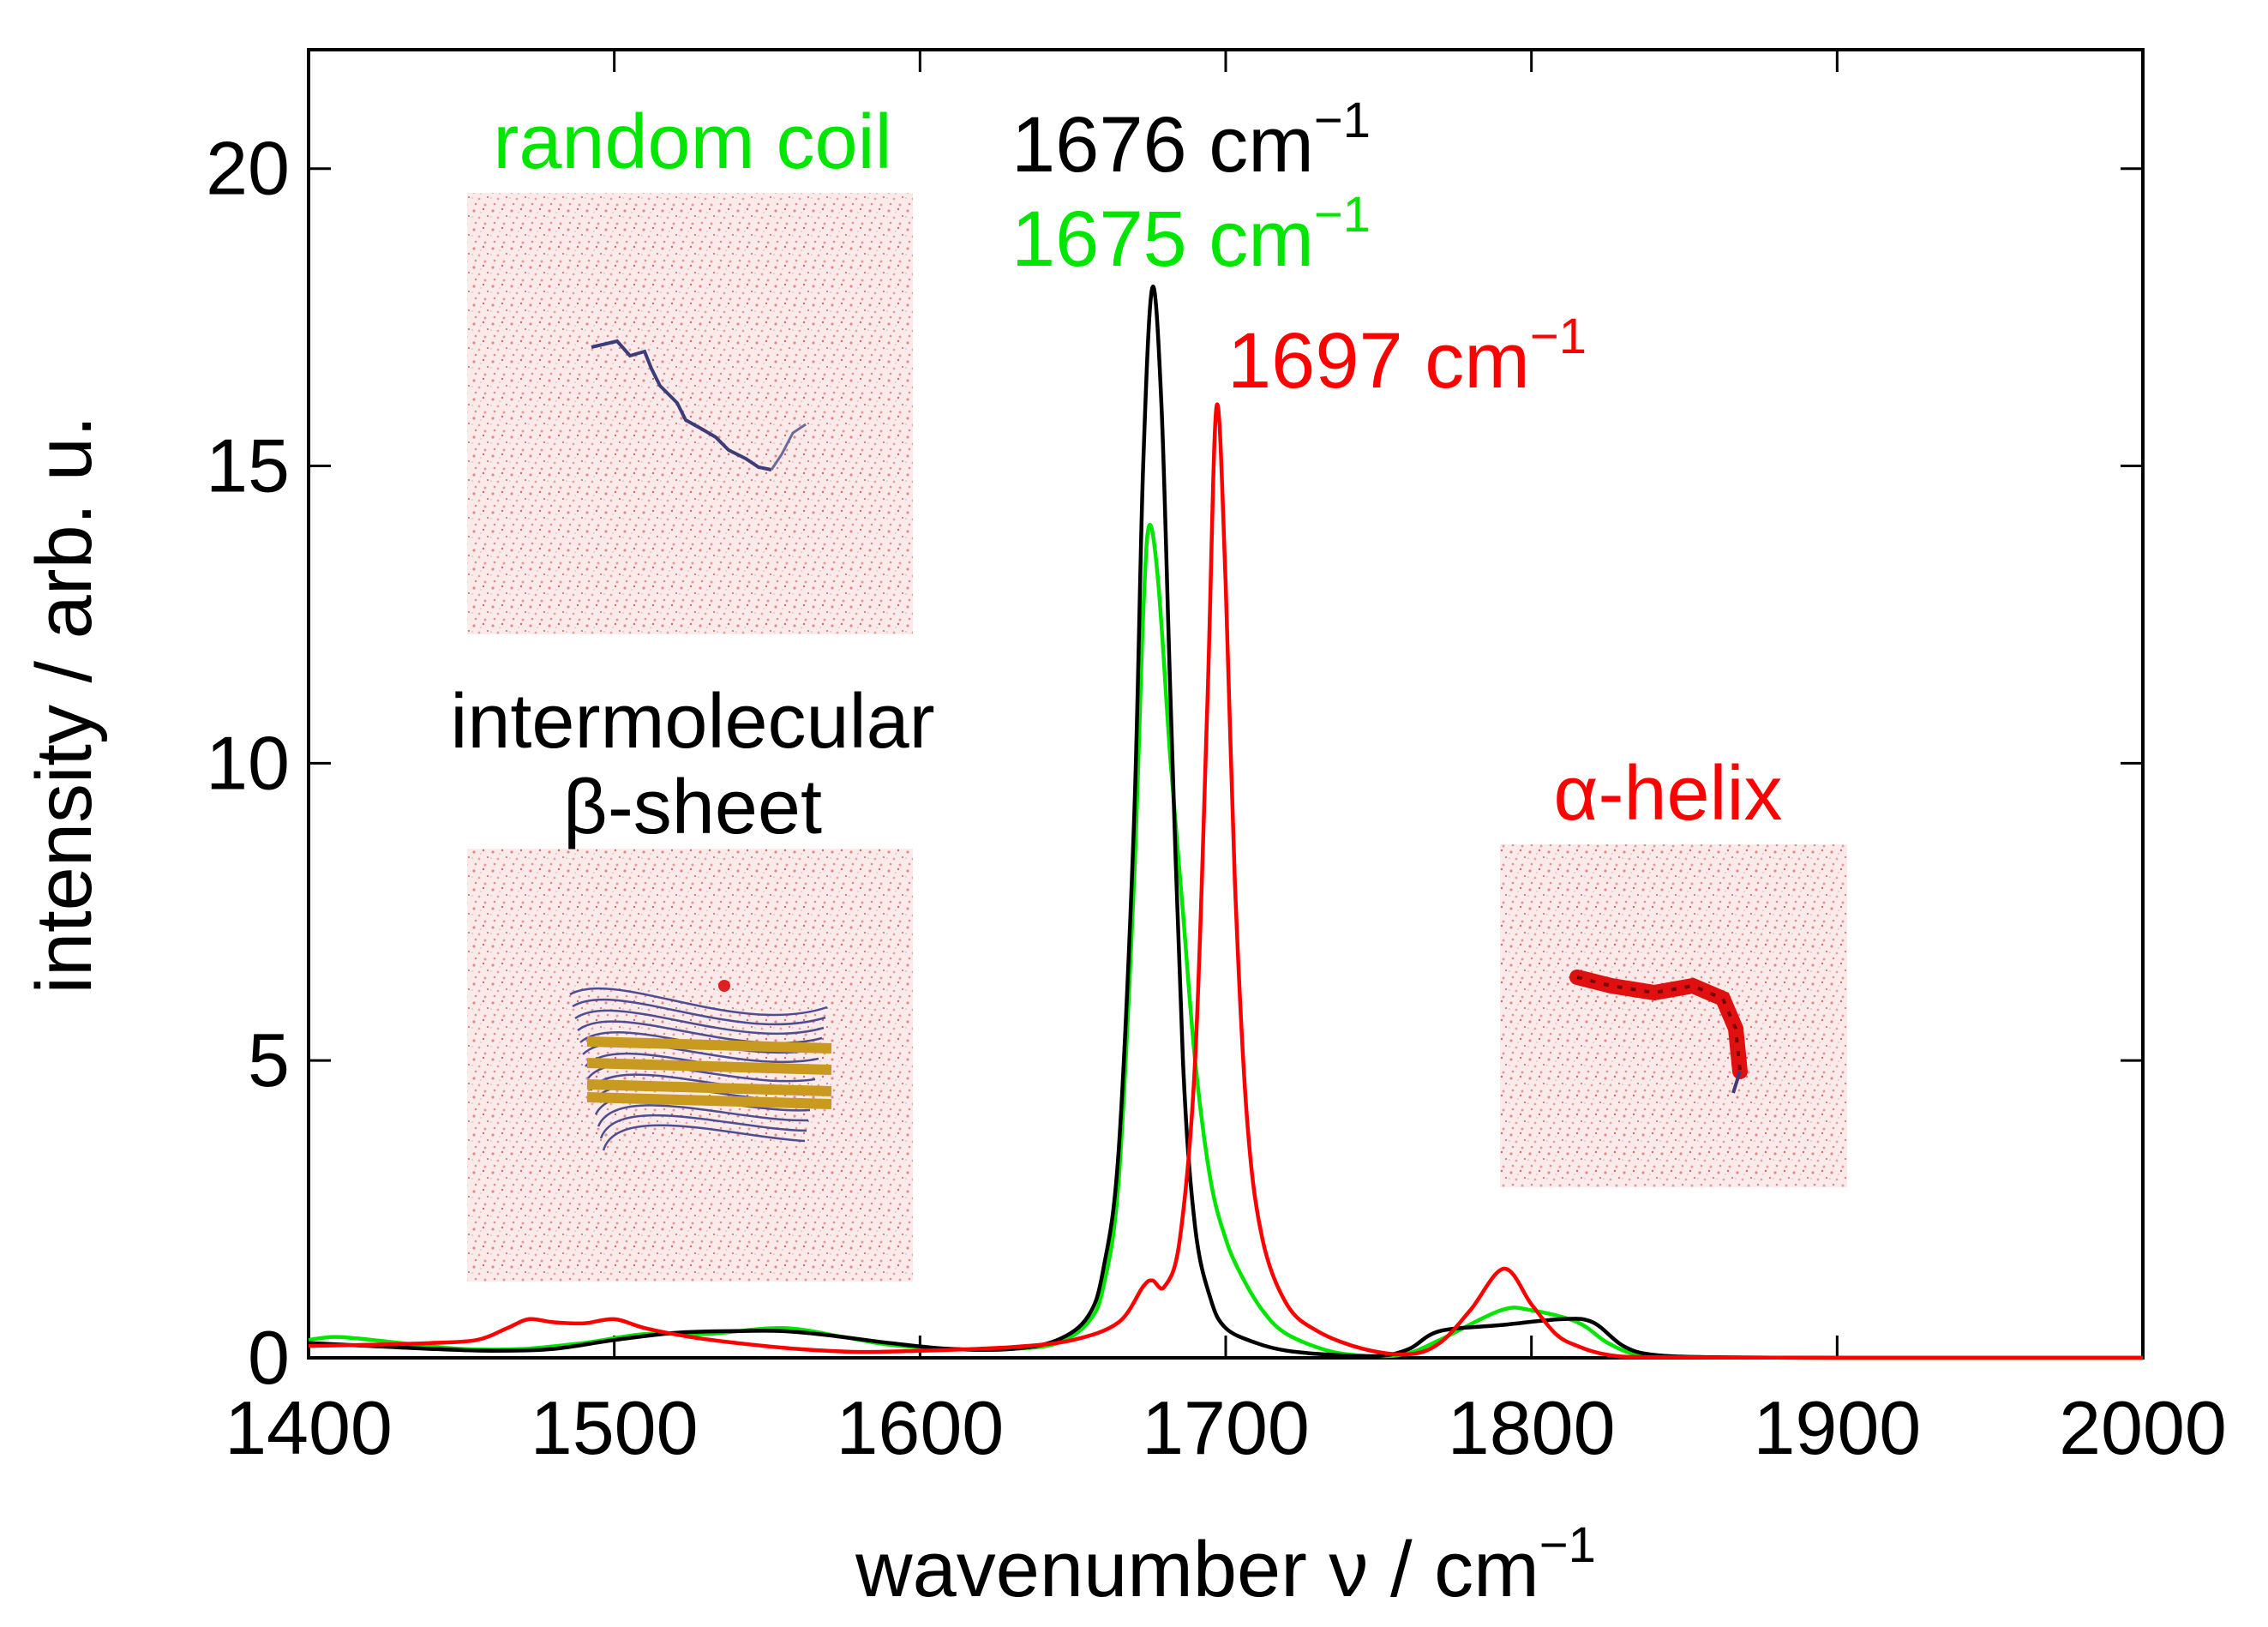 The image size is (2268, 1627). I want to click on protein-chain, so click(681, 405).